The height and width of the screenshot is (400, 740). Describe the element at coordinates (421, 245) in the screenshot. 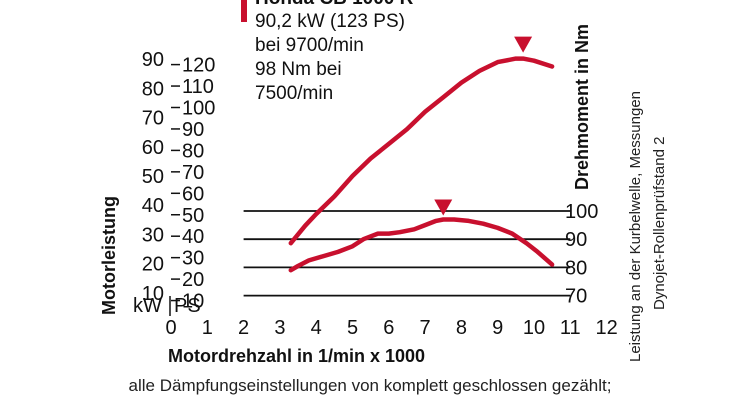

I see `torque-curve` at that location.